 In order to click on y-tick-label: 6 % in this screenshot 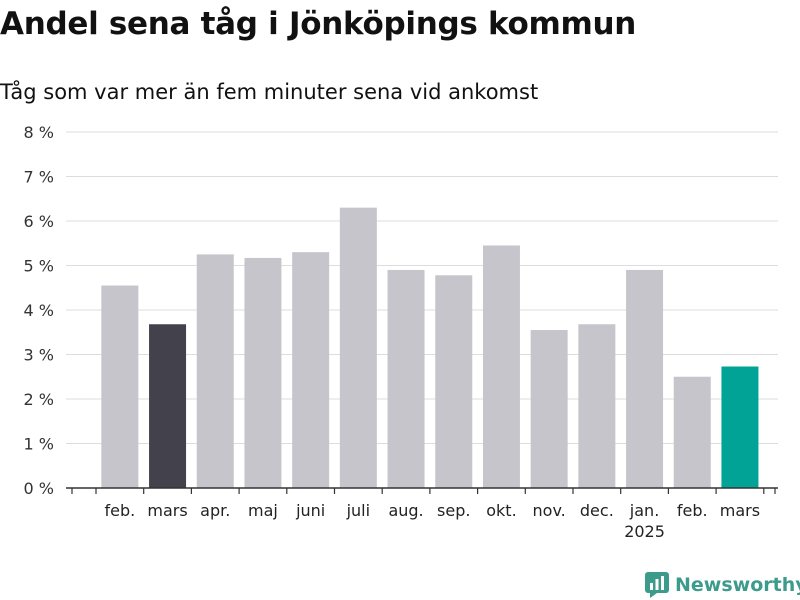, I will do `click(39, 221)`.